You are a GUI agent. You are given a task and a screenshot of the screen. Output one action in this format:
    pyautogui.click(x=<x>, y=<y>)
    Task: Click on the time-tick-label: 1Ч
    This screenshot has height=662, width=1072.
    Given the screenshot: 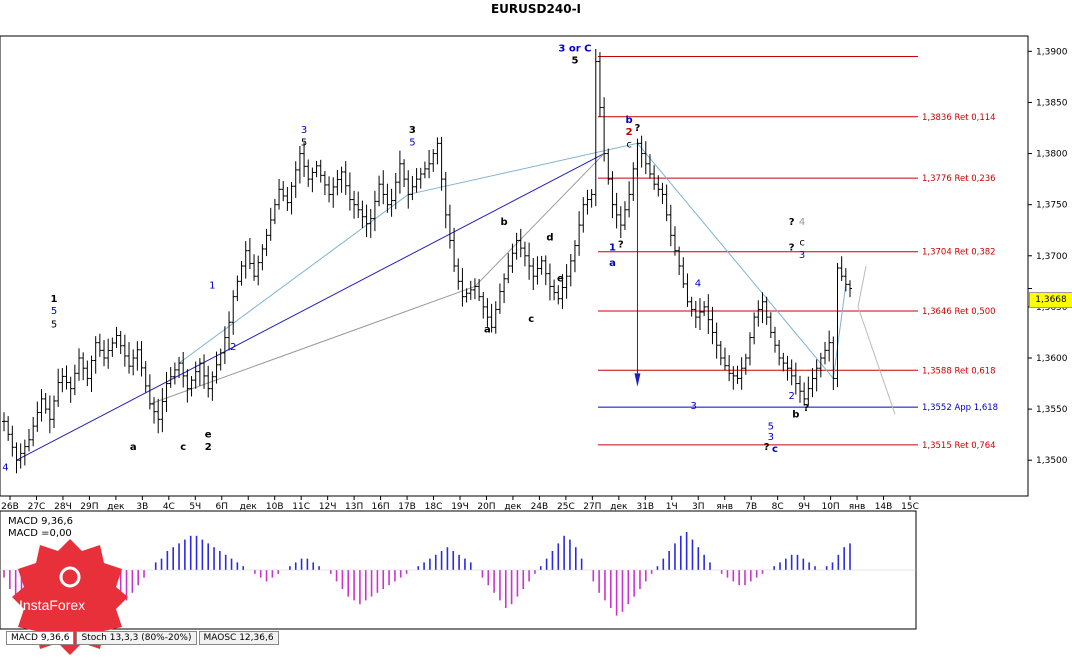 What is the action you would take?
    pyautogui.click(x=672, y=507)
    